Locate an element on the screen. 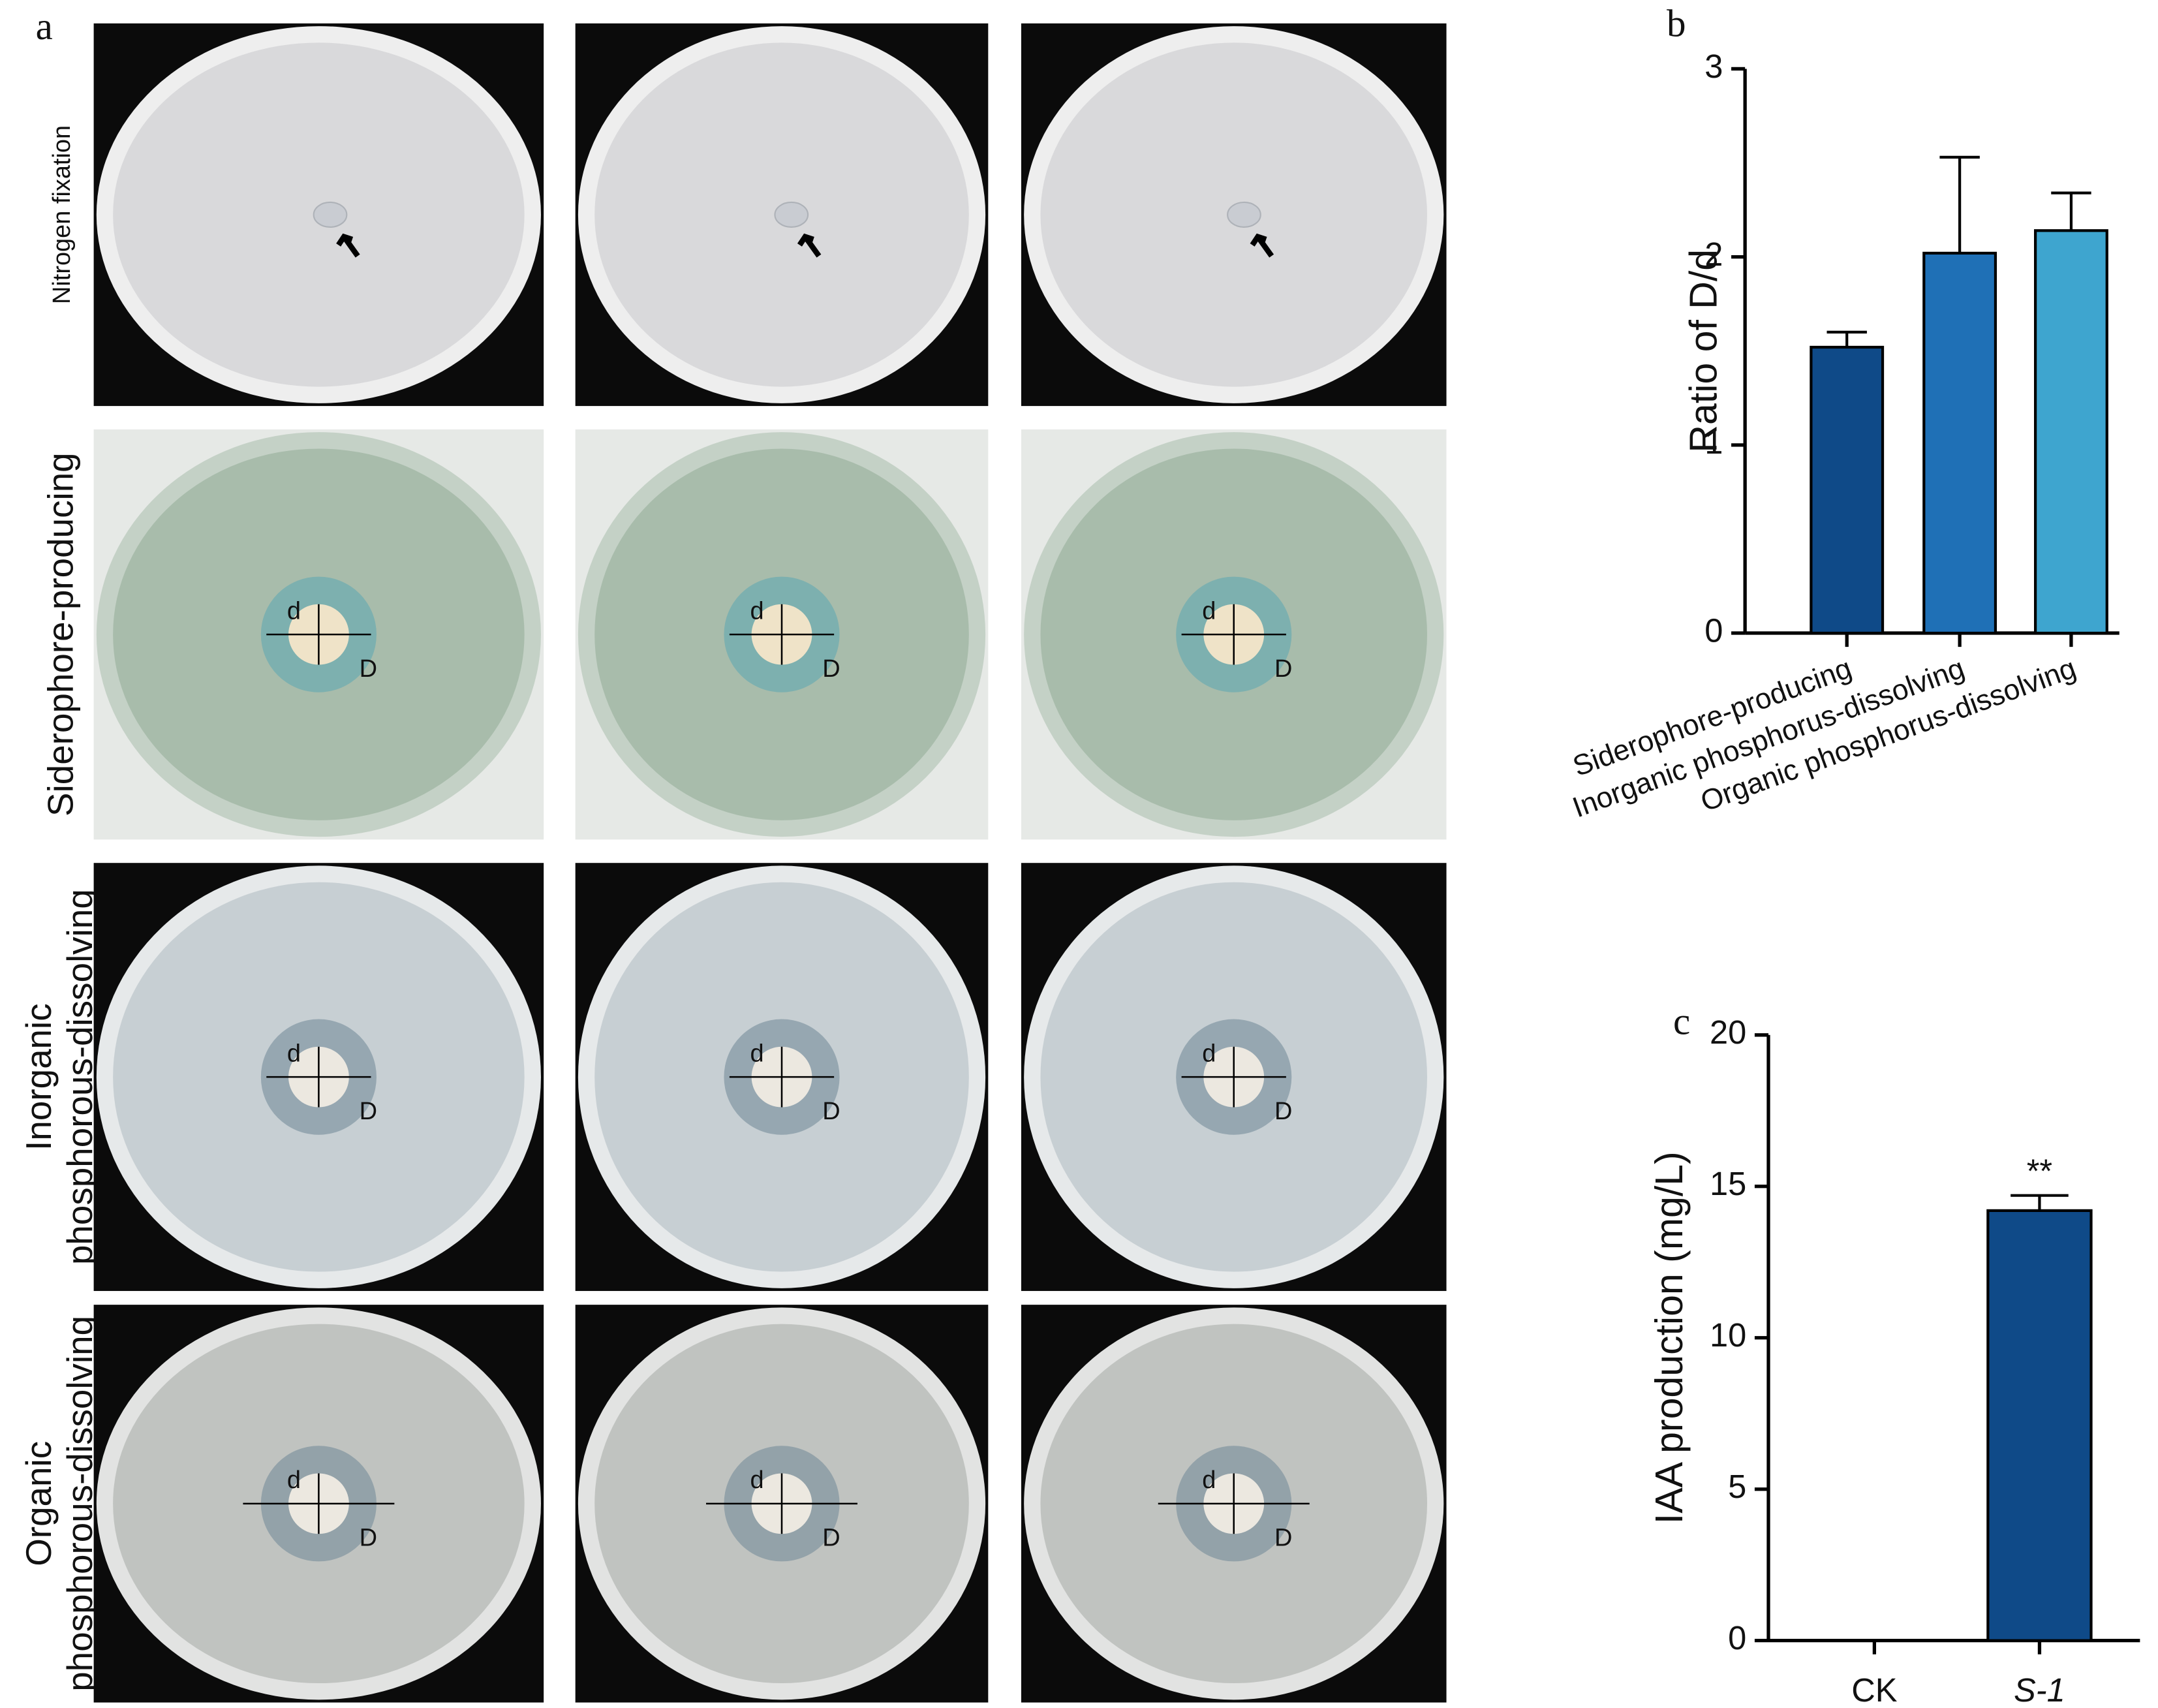 This screenshot has height=1708, width=2158. panel-label: b is located at coordinates (1676, 23).